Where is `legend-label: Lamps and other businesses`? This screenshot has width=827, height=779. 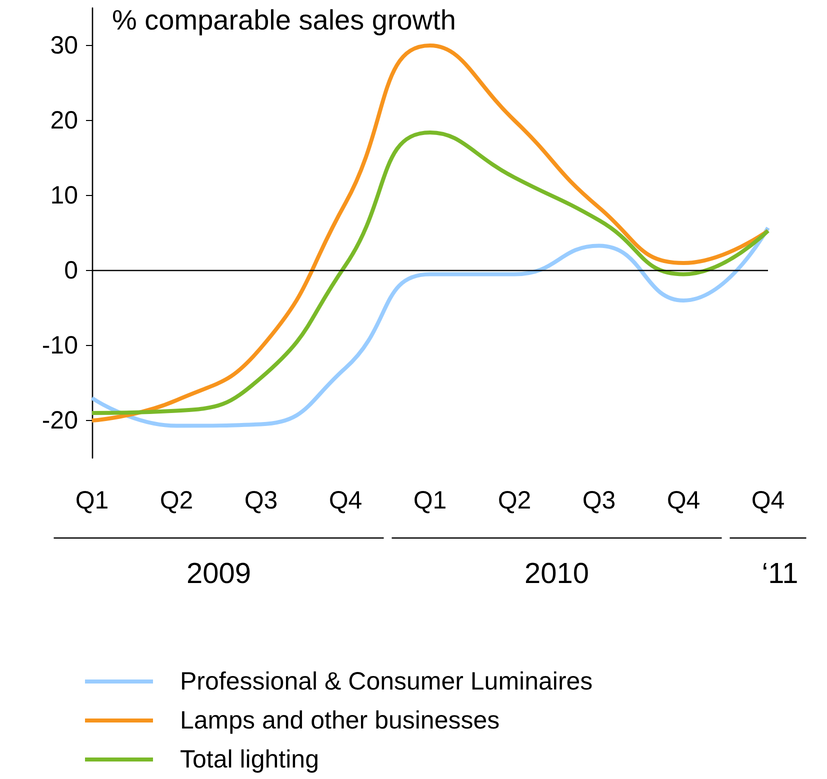
legend-label: Lamps and other businesses is located at coordinates (340, 720).